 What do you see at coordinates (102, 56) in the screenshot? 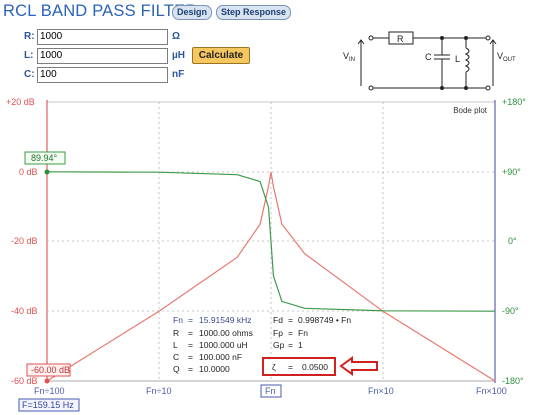
I see `l-input: 1000` at bounding box center [102, 56].